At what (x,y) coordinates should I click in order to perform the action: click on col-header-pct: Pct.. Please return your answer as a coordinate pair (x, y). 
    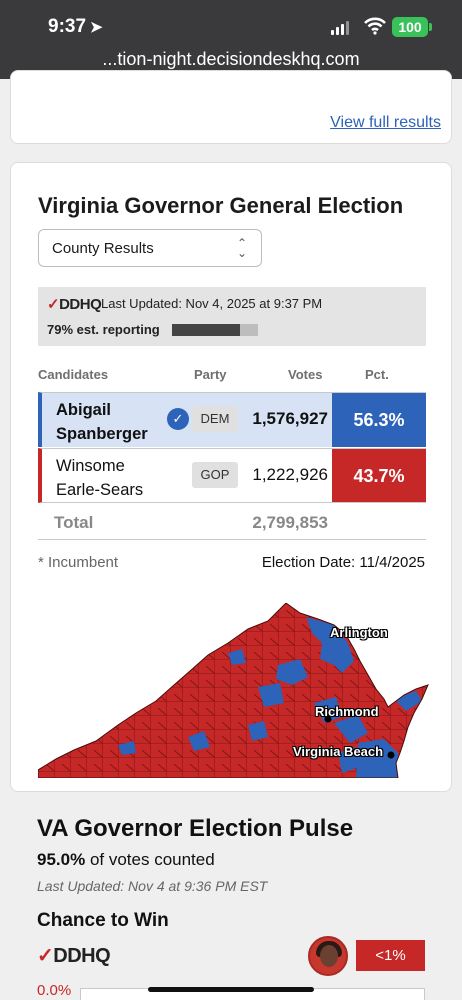
    Looking at the image, I should click on (377, 374).